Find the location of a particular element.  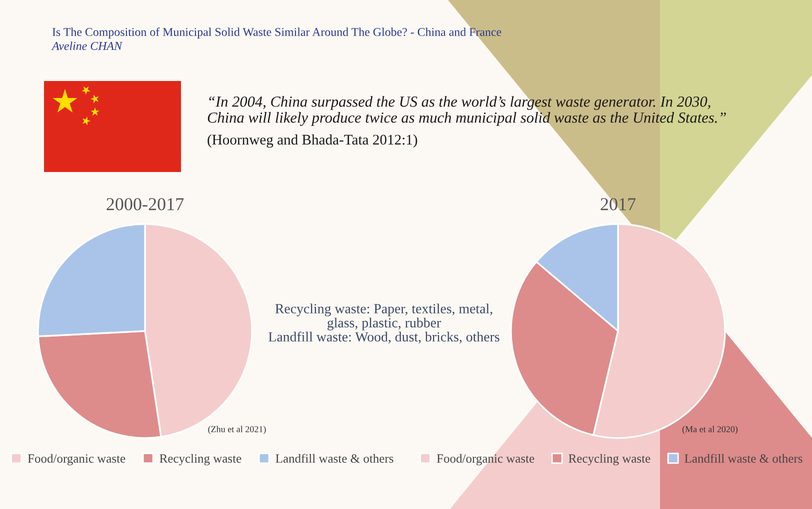

text: (Zhu et al 2021) is located at coordinates (237, 430).